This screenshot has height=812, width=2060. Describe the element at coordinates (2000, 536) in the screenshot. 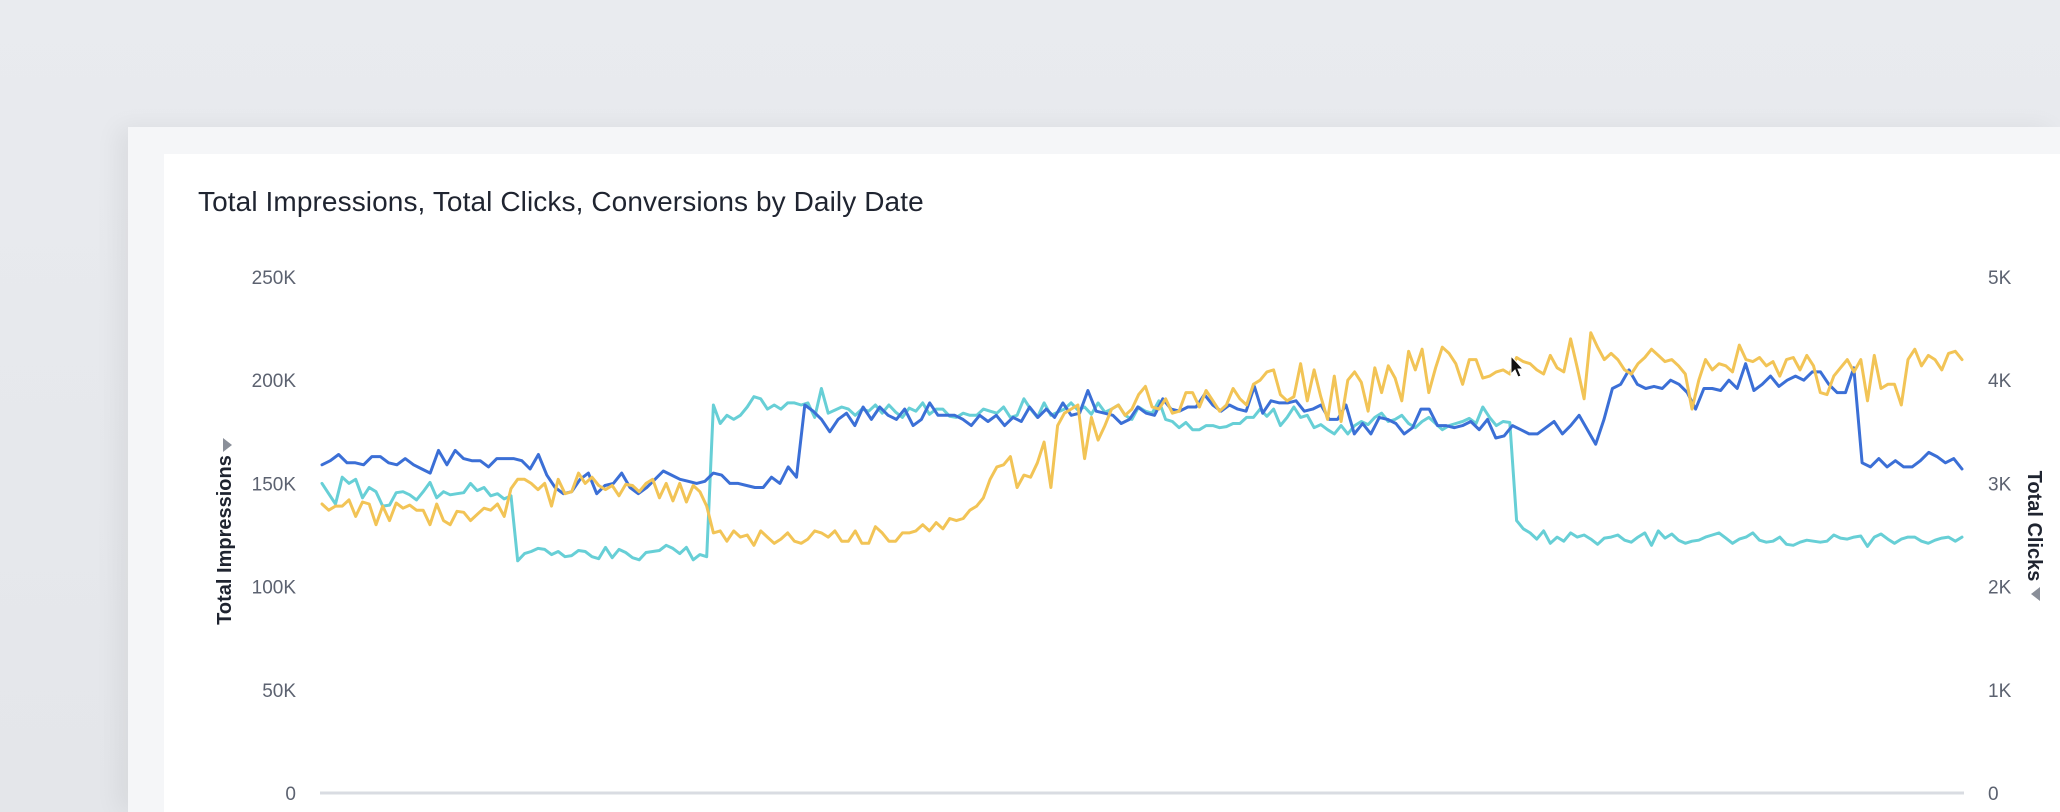

I see `right-axis-ticks: 0 1K 2K 3K 4K 5K` at that location.